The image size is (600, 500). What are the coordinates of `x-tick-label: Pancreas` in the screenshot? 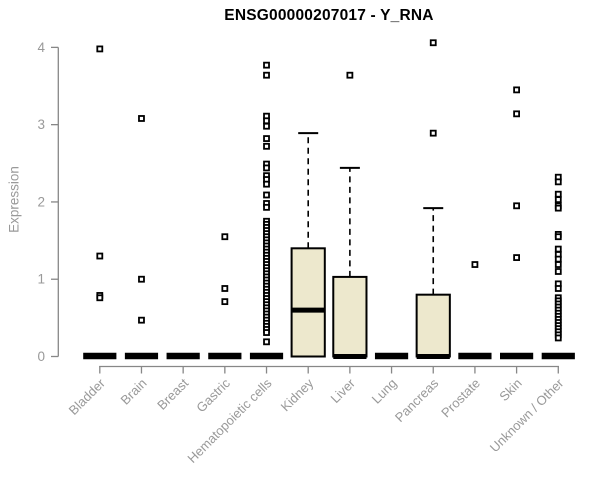 It's located at (417, 400).